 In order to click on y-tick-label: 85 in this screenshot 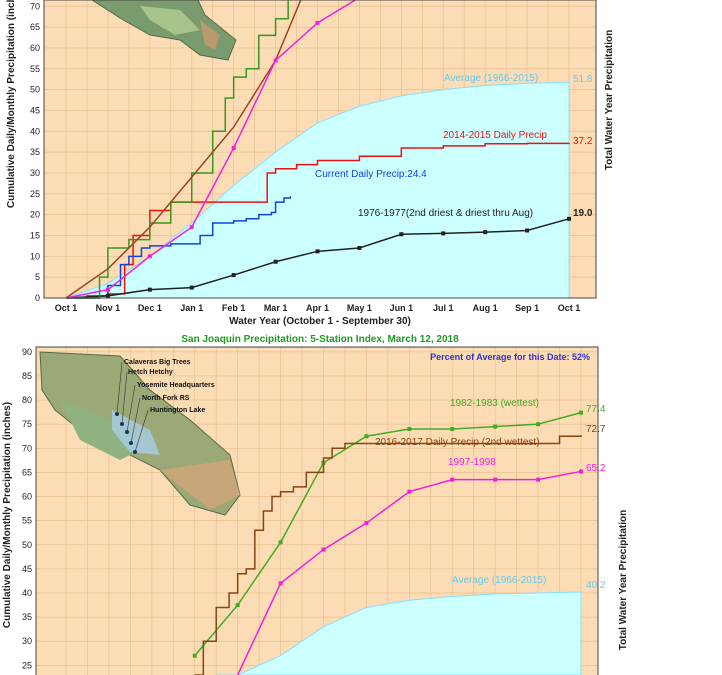, I will do `click(27, 376)`.